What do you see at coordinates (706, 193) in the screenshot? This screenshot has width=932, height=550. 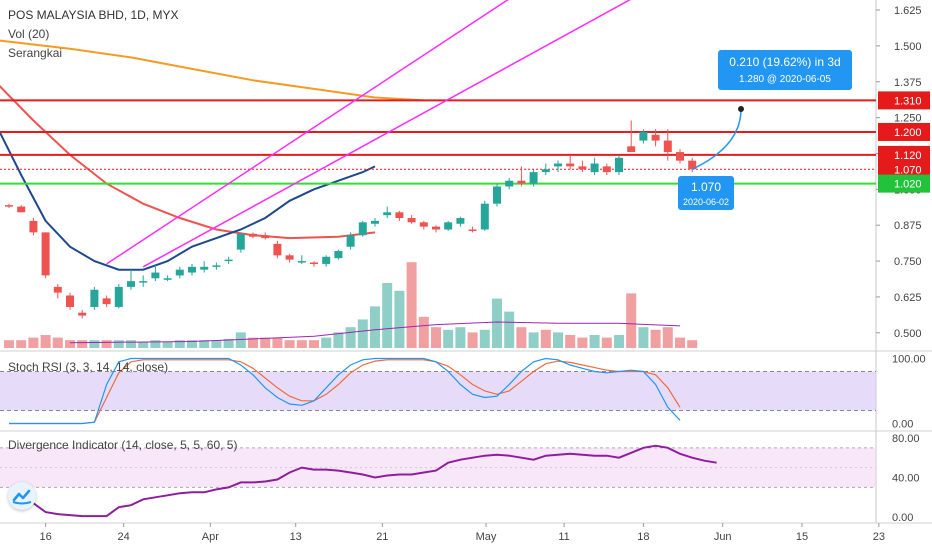 I see `low-callout` at bounding box center [706, 193].